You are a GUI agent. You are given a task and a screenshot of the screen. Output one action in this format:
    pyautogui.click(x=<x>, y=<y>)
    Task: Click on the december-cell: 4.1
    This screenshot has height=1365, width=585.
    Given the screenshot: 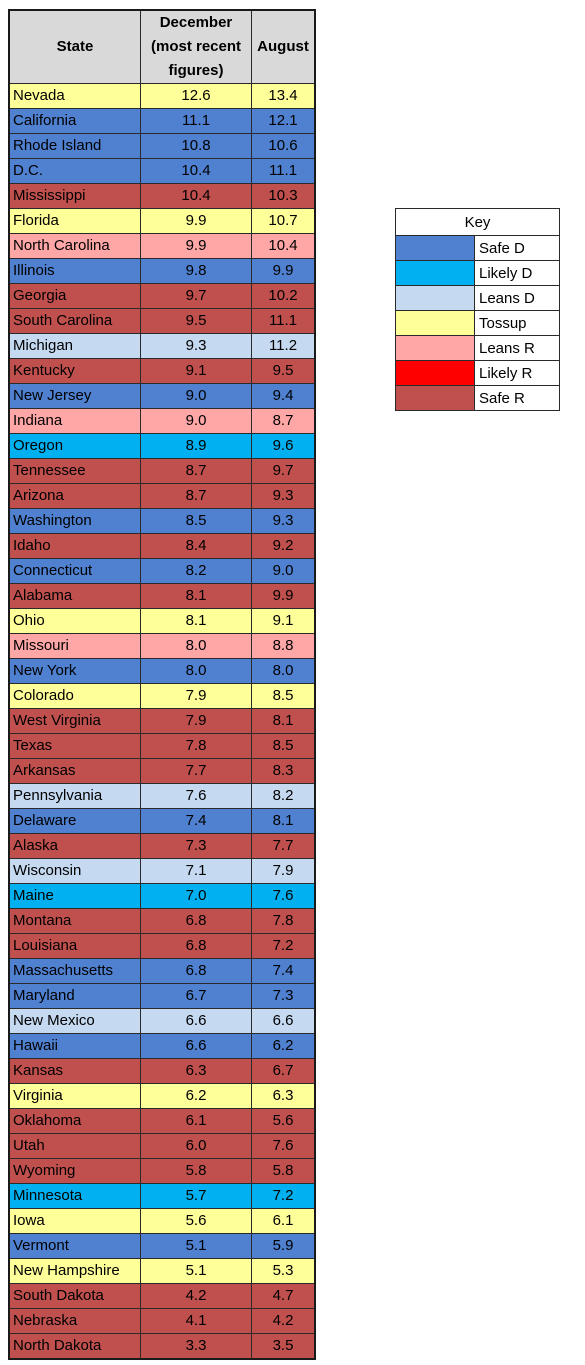 What is the action you would take?
    pyautogui.click(x=196, y=1321)
    